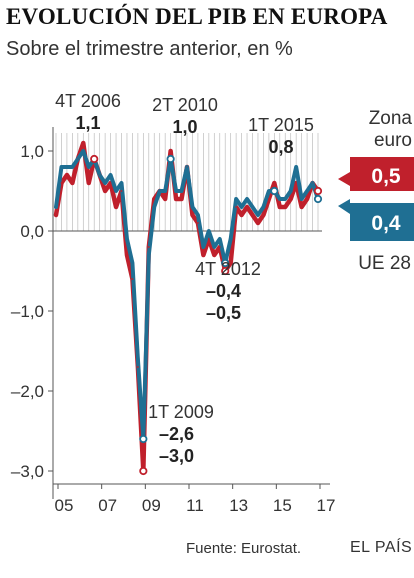 This screenshot has height=578, width=414. Describe the element at coordinates (185, 105) in the screenshot. I see `annotation-label: 2T 2010` at that location.